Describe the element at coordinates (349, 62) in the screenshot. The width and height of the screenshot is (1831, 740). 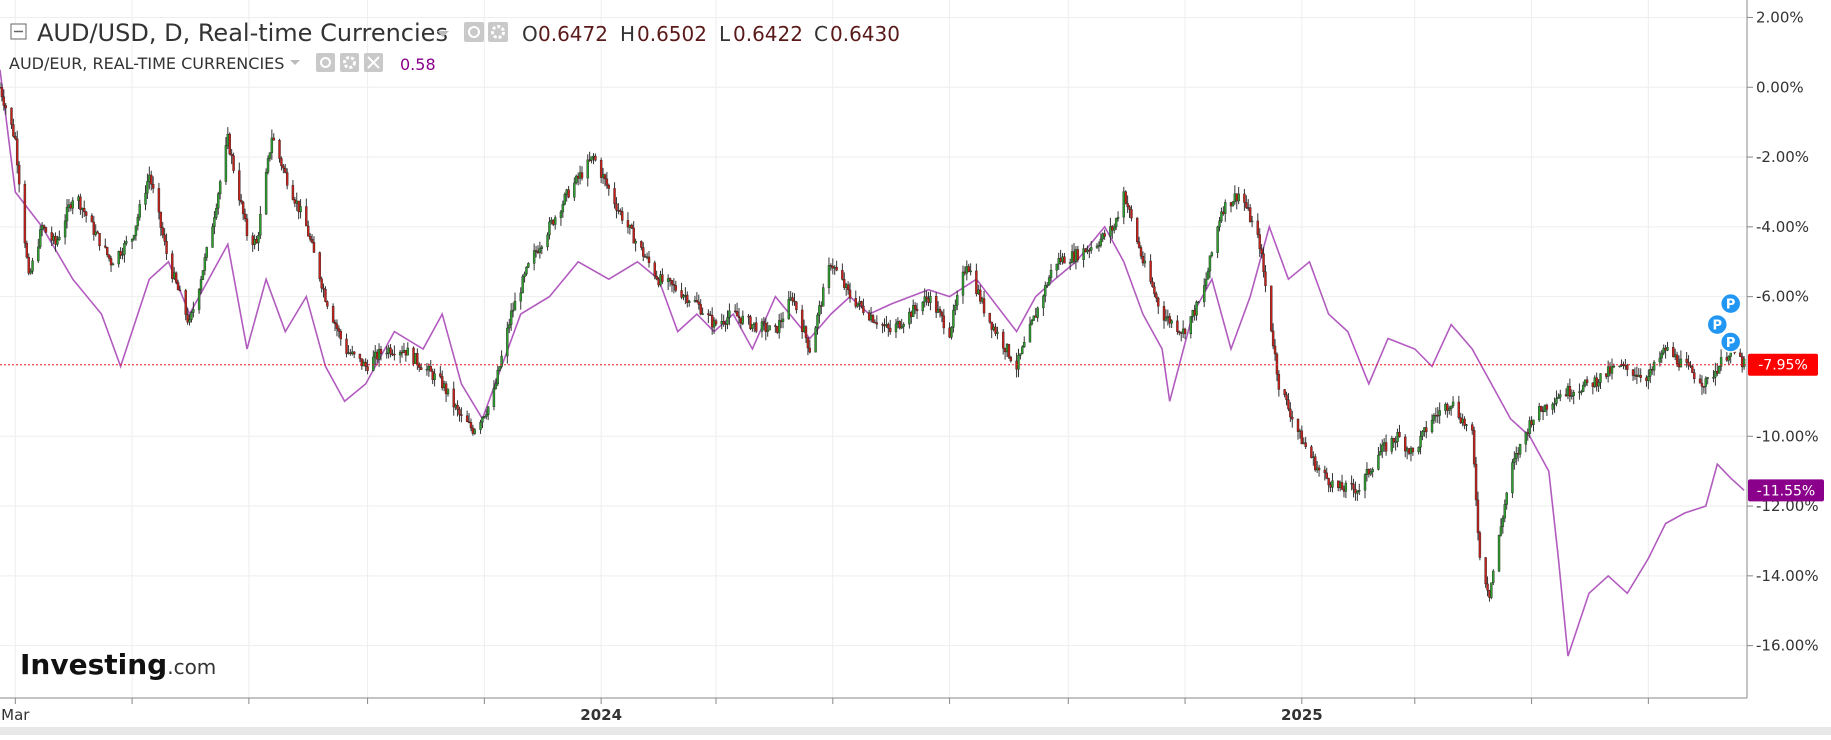
I see `compare-gear-icon` at that location.